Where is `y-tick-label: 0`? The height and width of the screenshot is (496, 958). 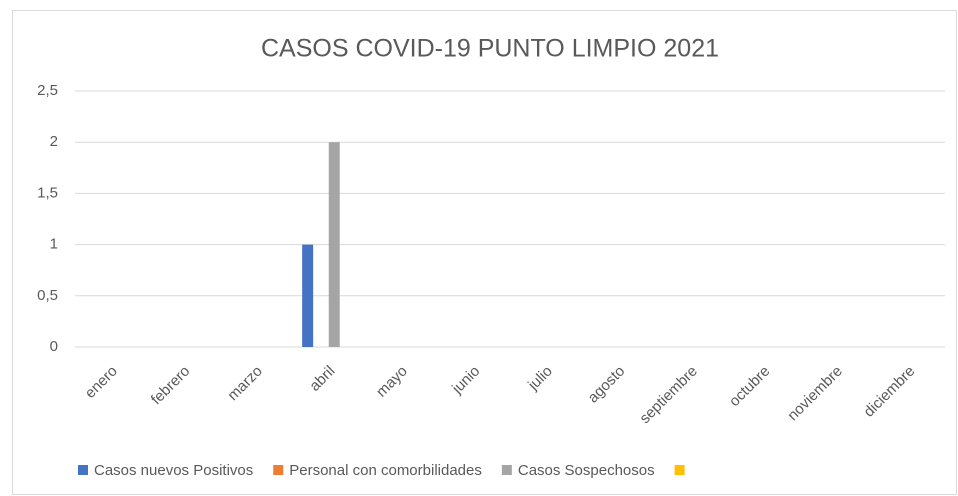 y-tick-label: 0 is located at coordinates (54, 346).